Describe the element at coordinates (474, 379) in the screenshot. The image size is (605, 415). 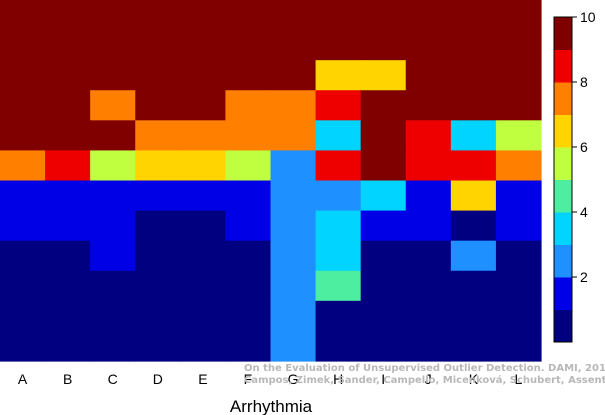
I see `x-tick-label: K` at that location.